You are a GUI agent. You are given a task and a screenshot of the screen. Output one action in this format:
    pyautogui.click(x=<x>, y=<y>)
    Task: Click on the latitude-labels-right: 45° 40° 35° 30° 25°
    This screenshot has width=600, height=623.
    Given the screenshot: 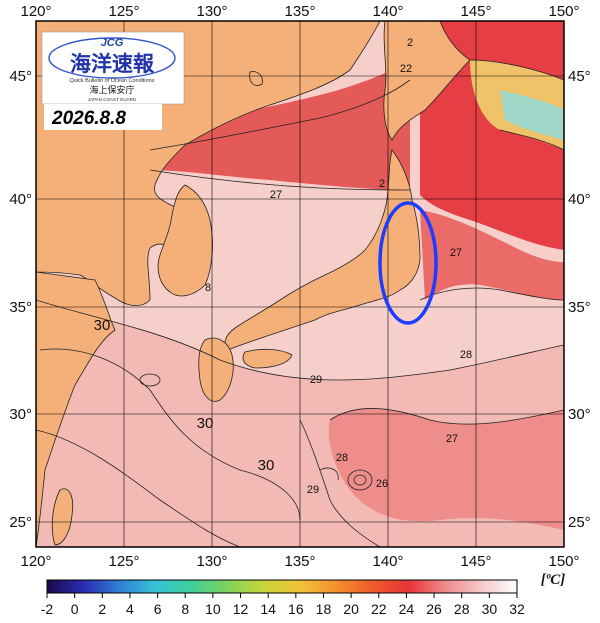 What is the action you would take?
    pyautogui.click(x=579, y=299)
    